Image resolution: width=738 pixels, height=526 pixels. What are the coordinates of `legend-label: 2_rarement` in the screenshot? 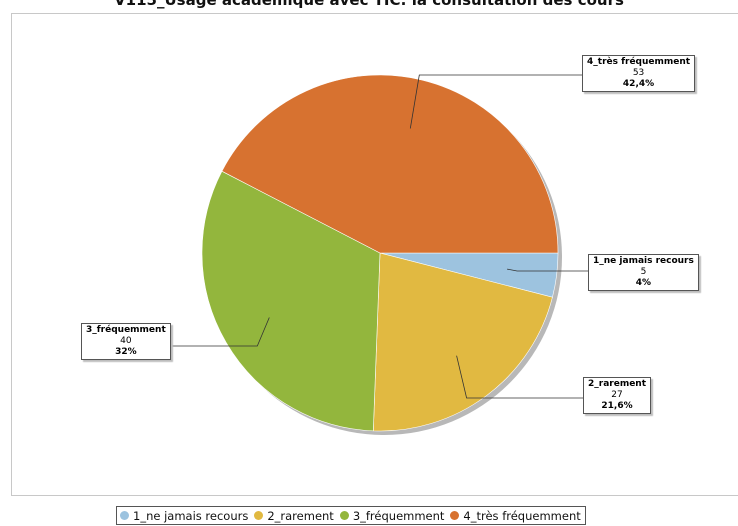 It's located at (300, 515).